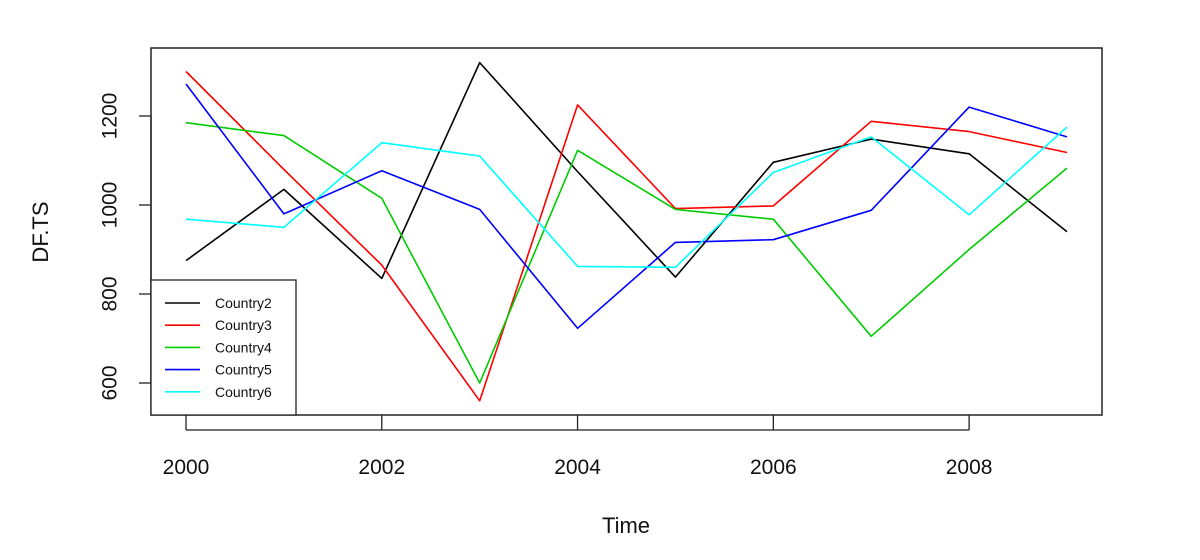 Image resolution: width=1200 pixels, height=560 pixels. What do you see at coordinates (626, 525) in the screenshot?
I see `x-axis-title: Time` at bounding box center [626, 525].